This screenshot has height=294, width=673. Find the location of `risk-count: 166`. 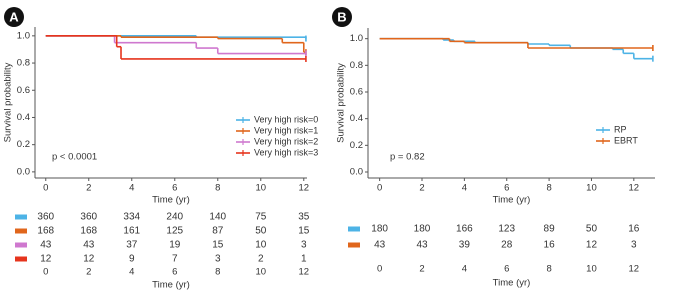

risk-count: 166 is located at coordinates (464, 229).